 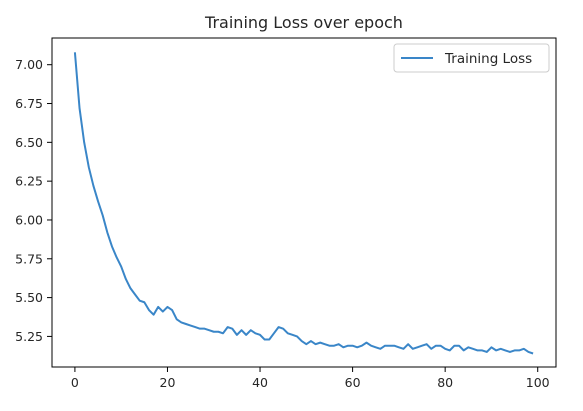 What do you see at coordinates (303, 22) in the screenshot?
I see `chart-title: Training Loss over epoch` at bounding box center [303, 22].